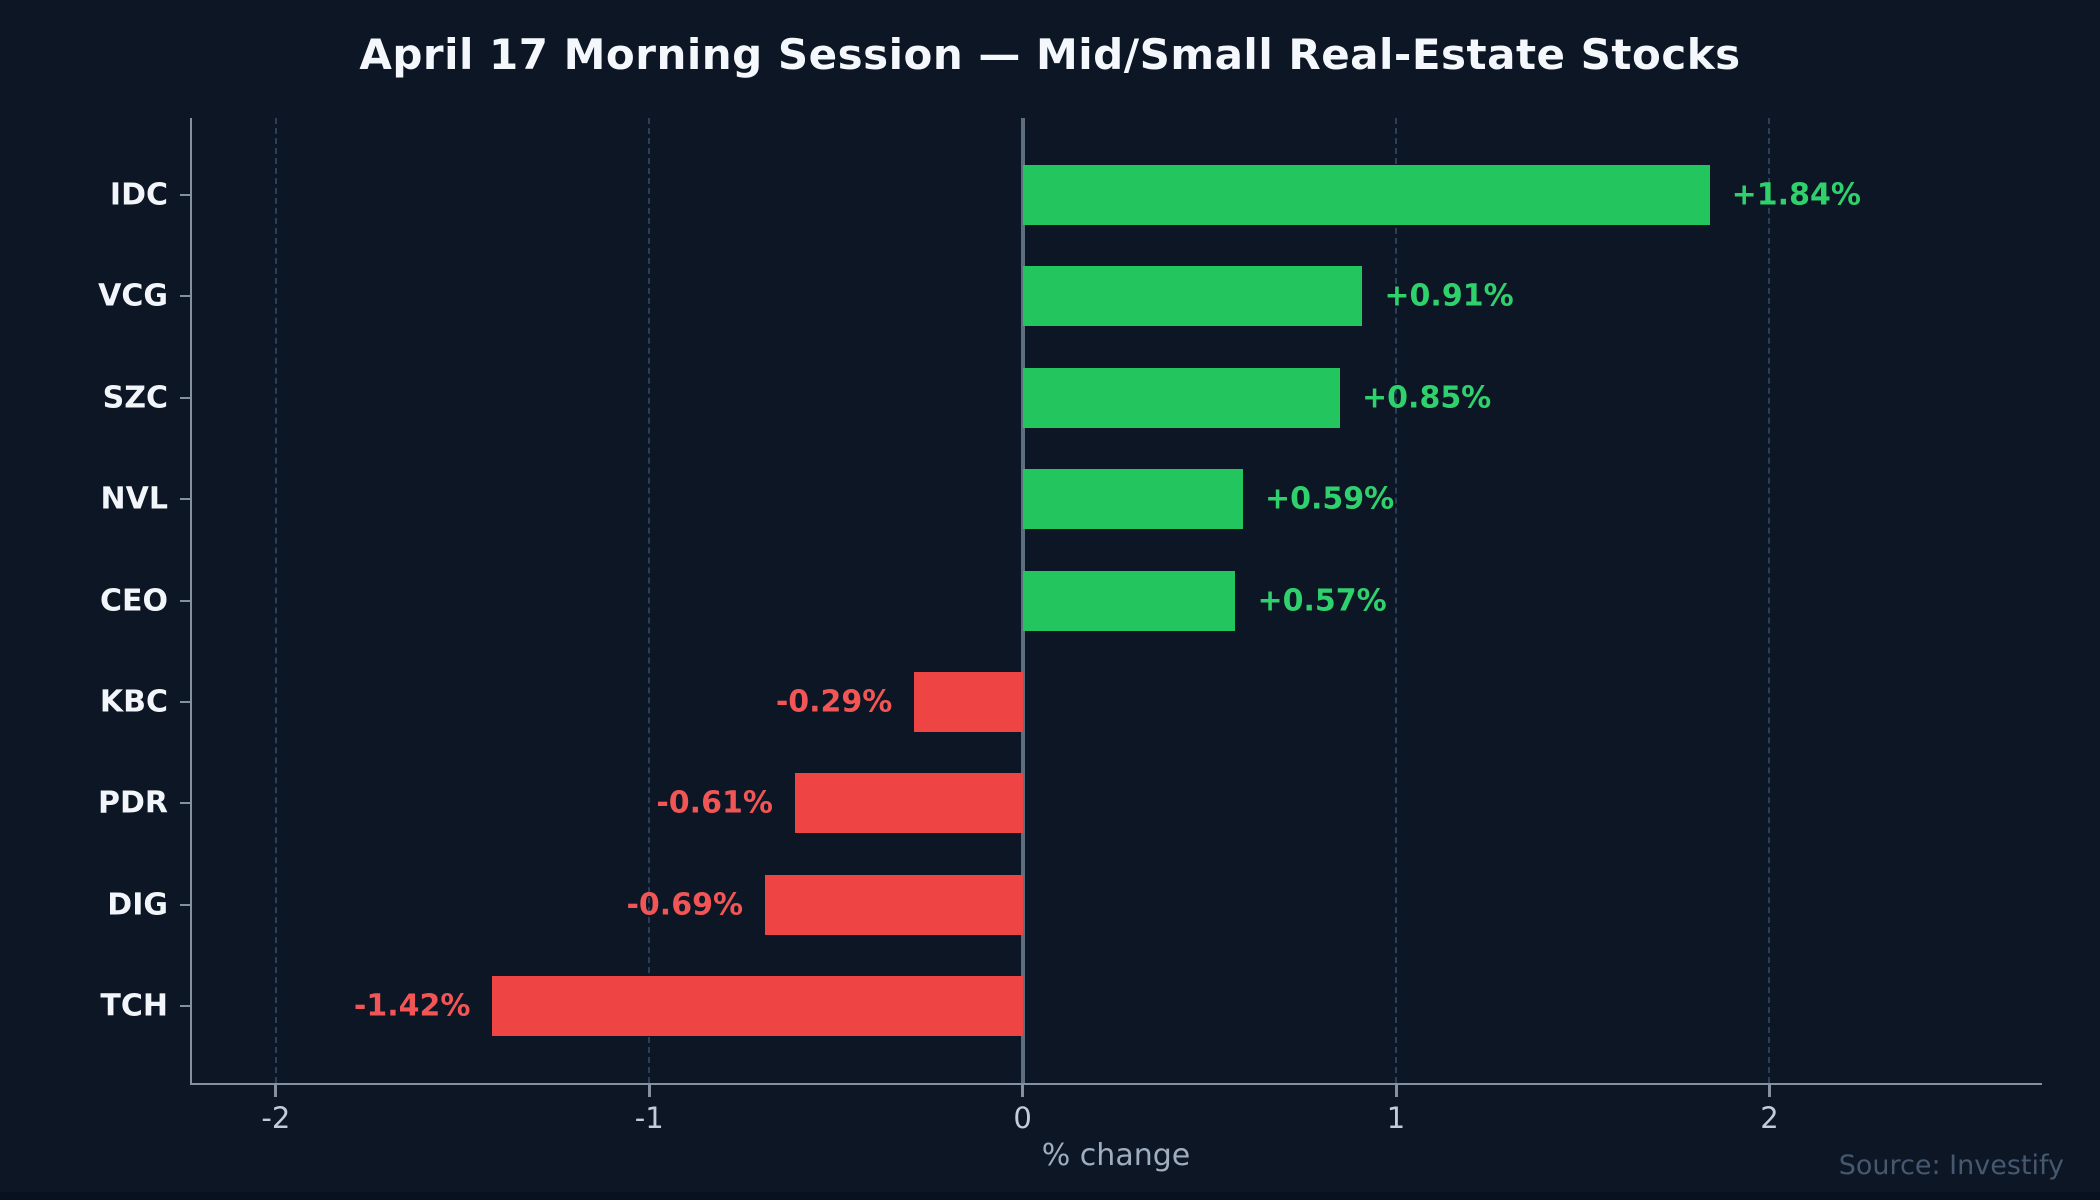 This screenshot has width=2100, height=1200. Describe the element at coordinates (133, 601) in the screenshot. I see `ytick-label-CEO: CEO` at that location.